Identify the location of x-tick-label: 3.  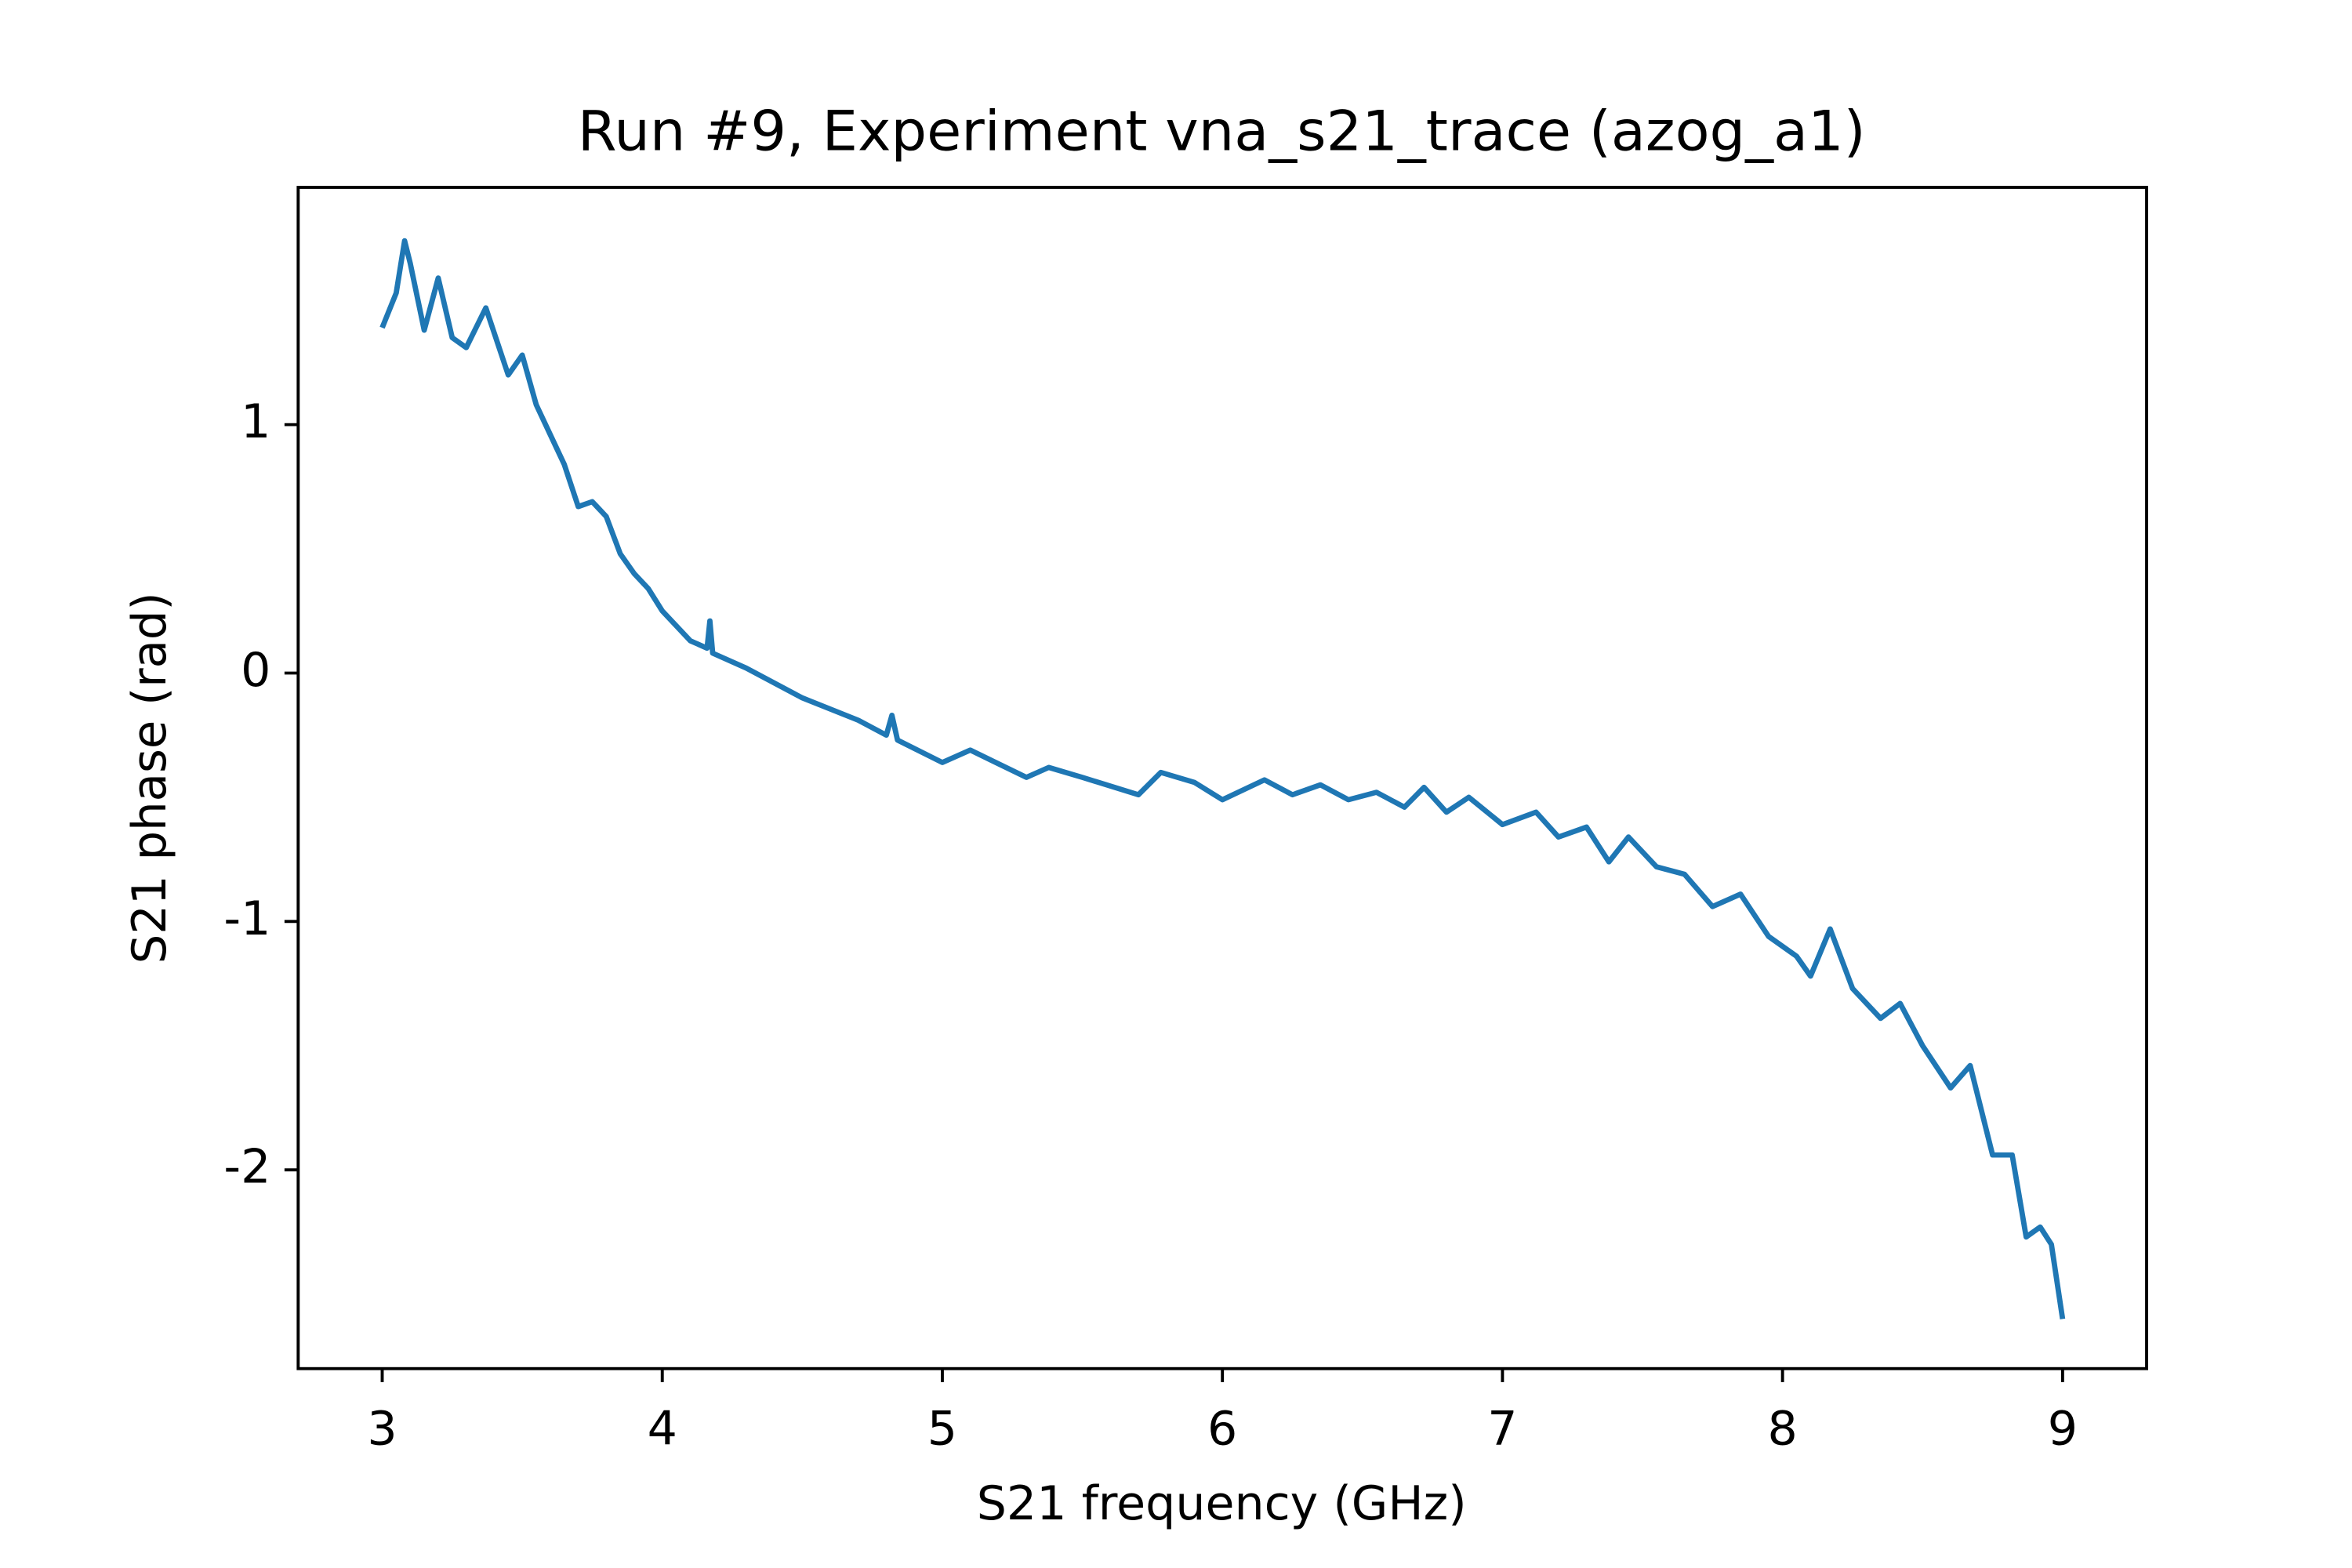
(382, 1430).